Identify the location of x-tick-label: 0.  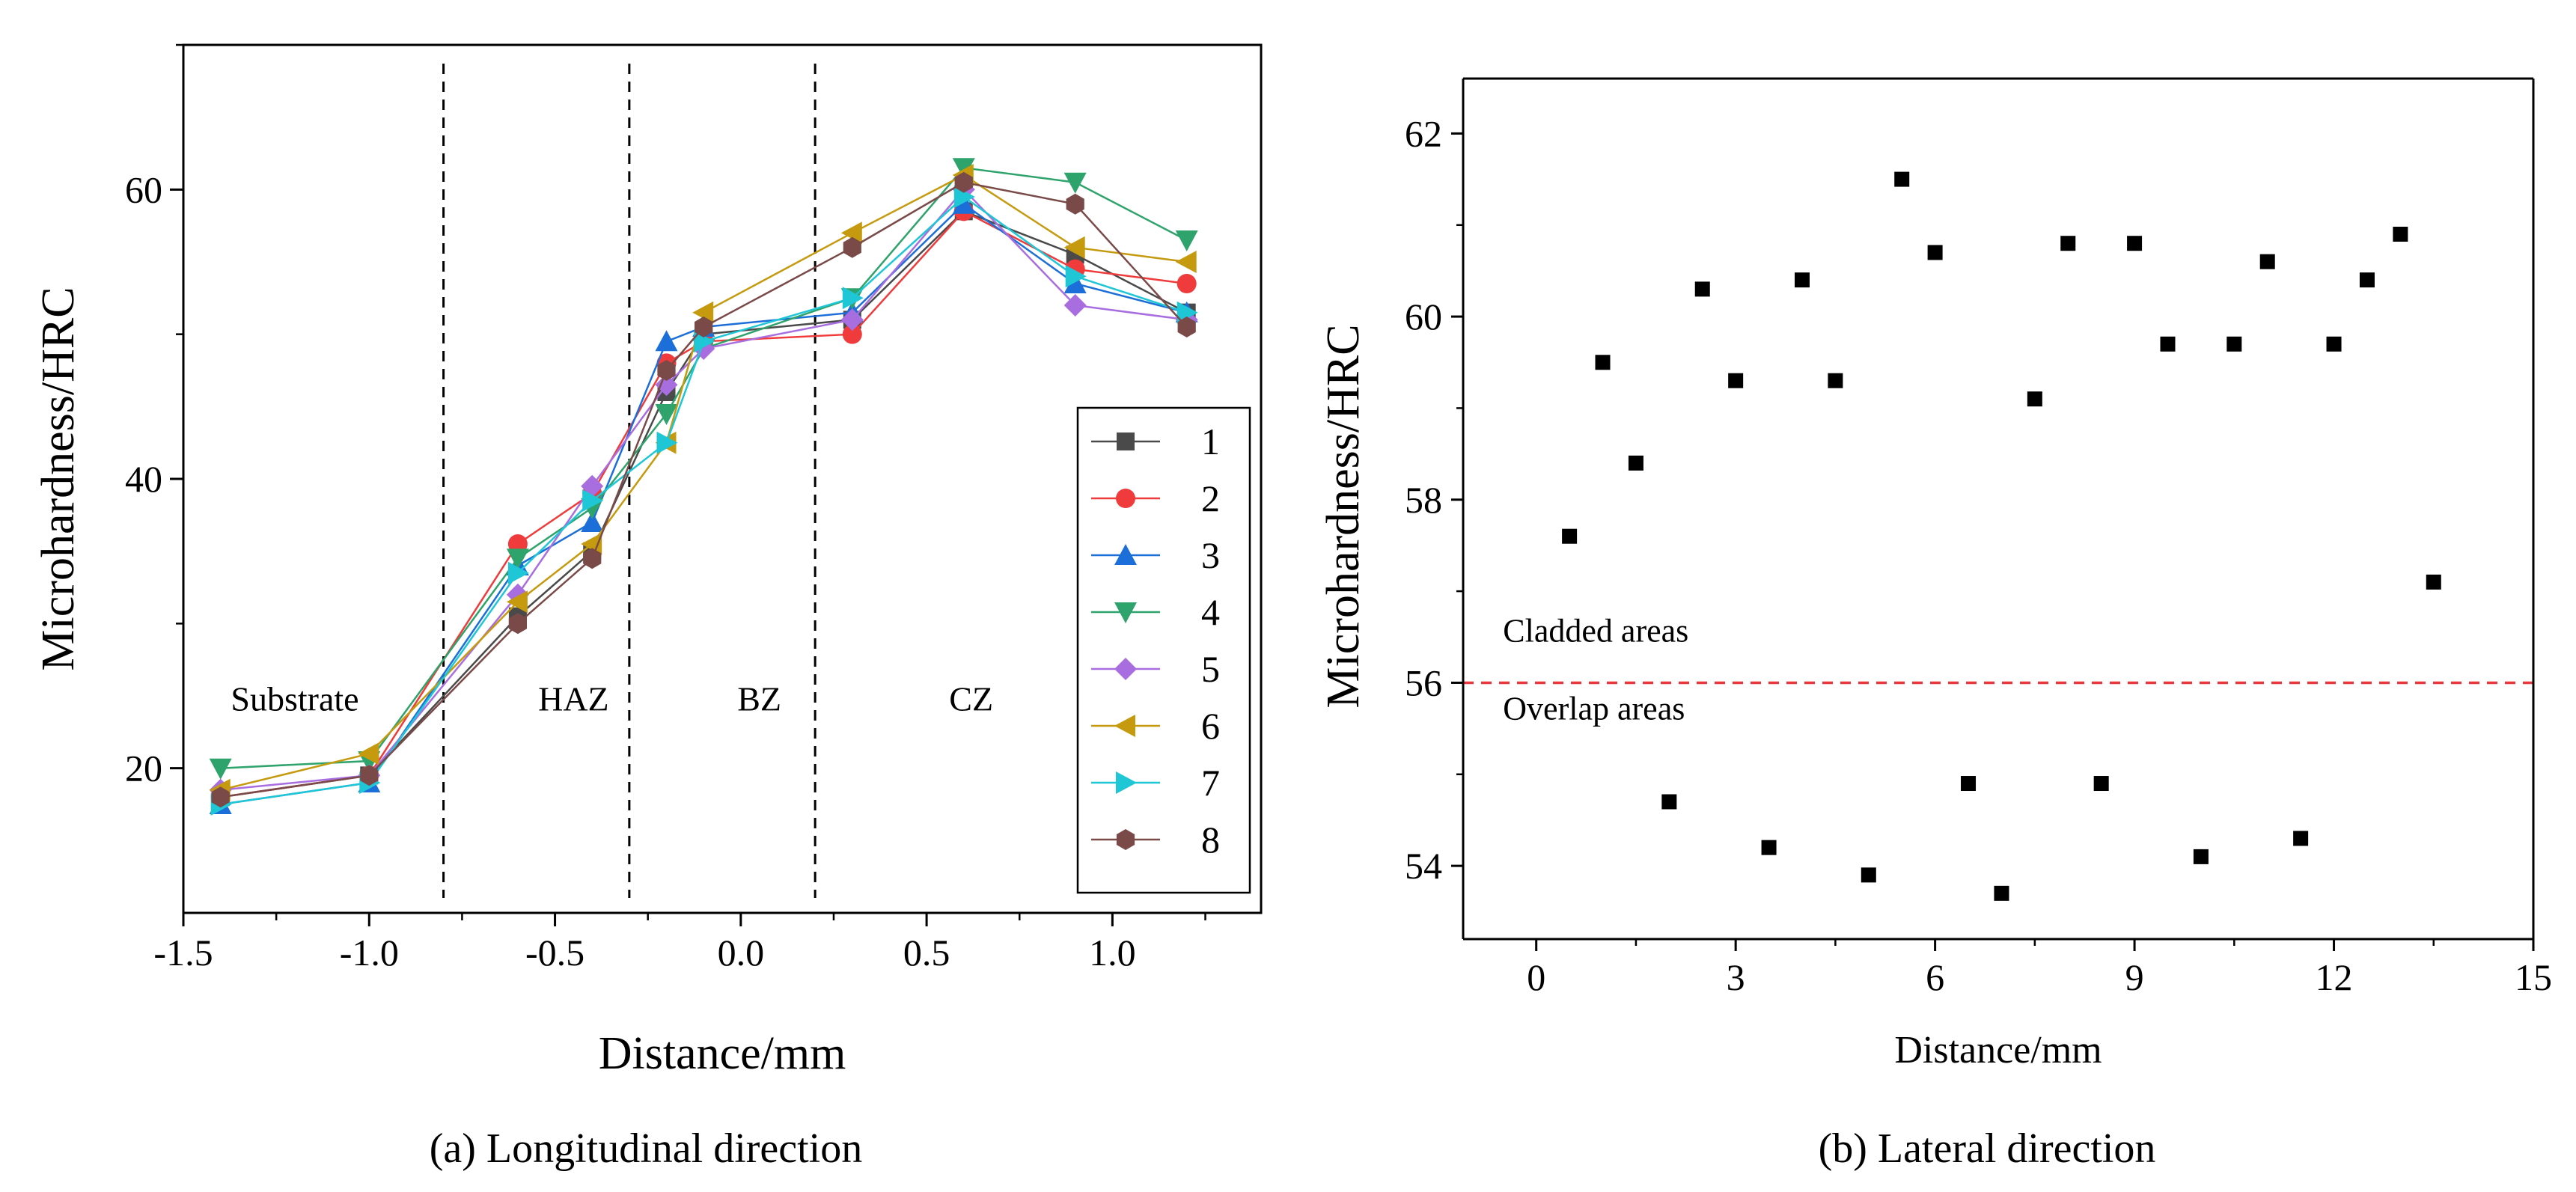
(1536, 977).